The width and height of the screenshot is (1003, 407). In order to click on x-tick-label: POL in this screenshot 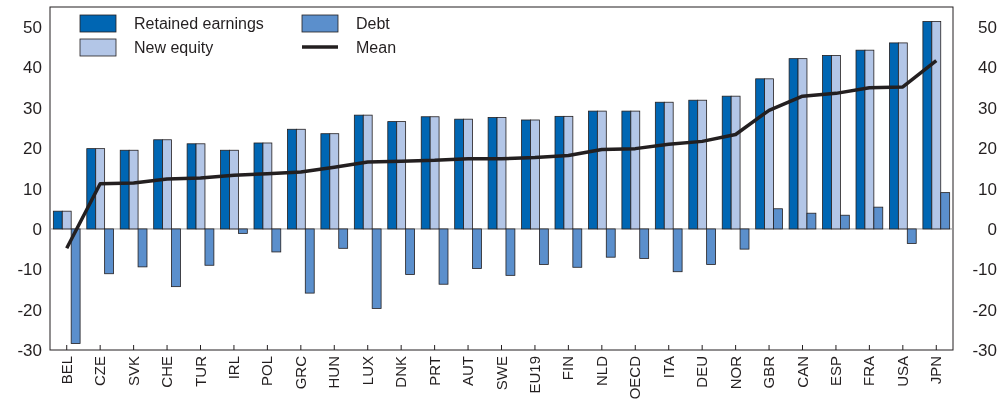, I will do `click(267, 371)`.